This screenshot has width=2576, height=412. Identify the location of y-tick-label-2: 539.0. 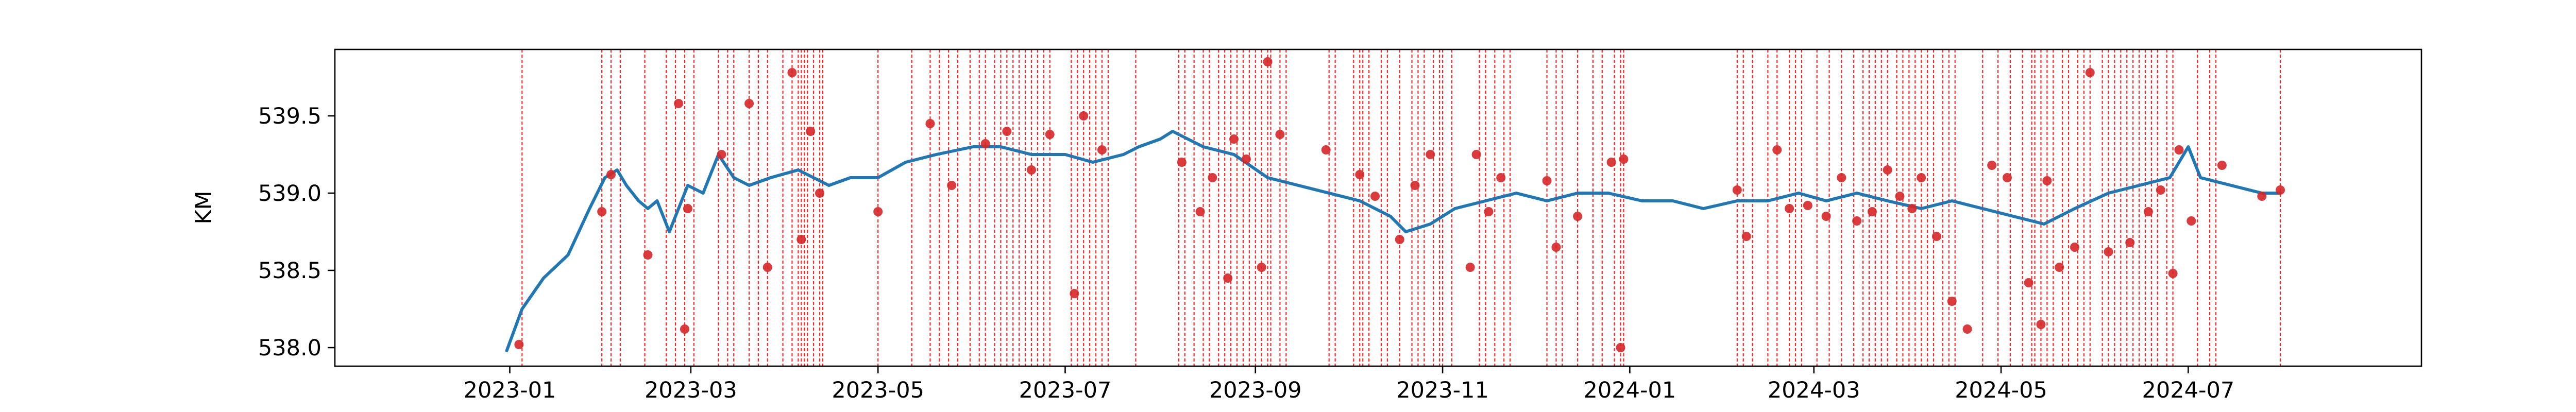
(289, 194).